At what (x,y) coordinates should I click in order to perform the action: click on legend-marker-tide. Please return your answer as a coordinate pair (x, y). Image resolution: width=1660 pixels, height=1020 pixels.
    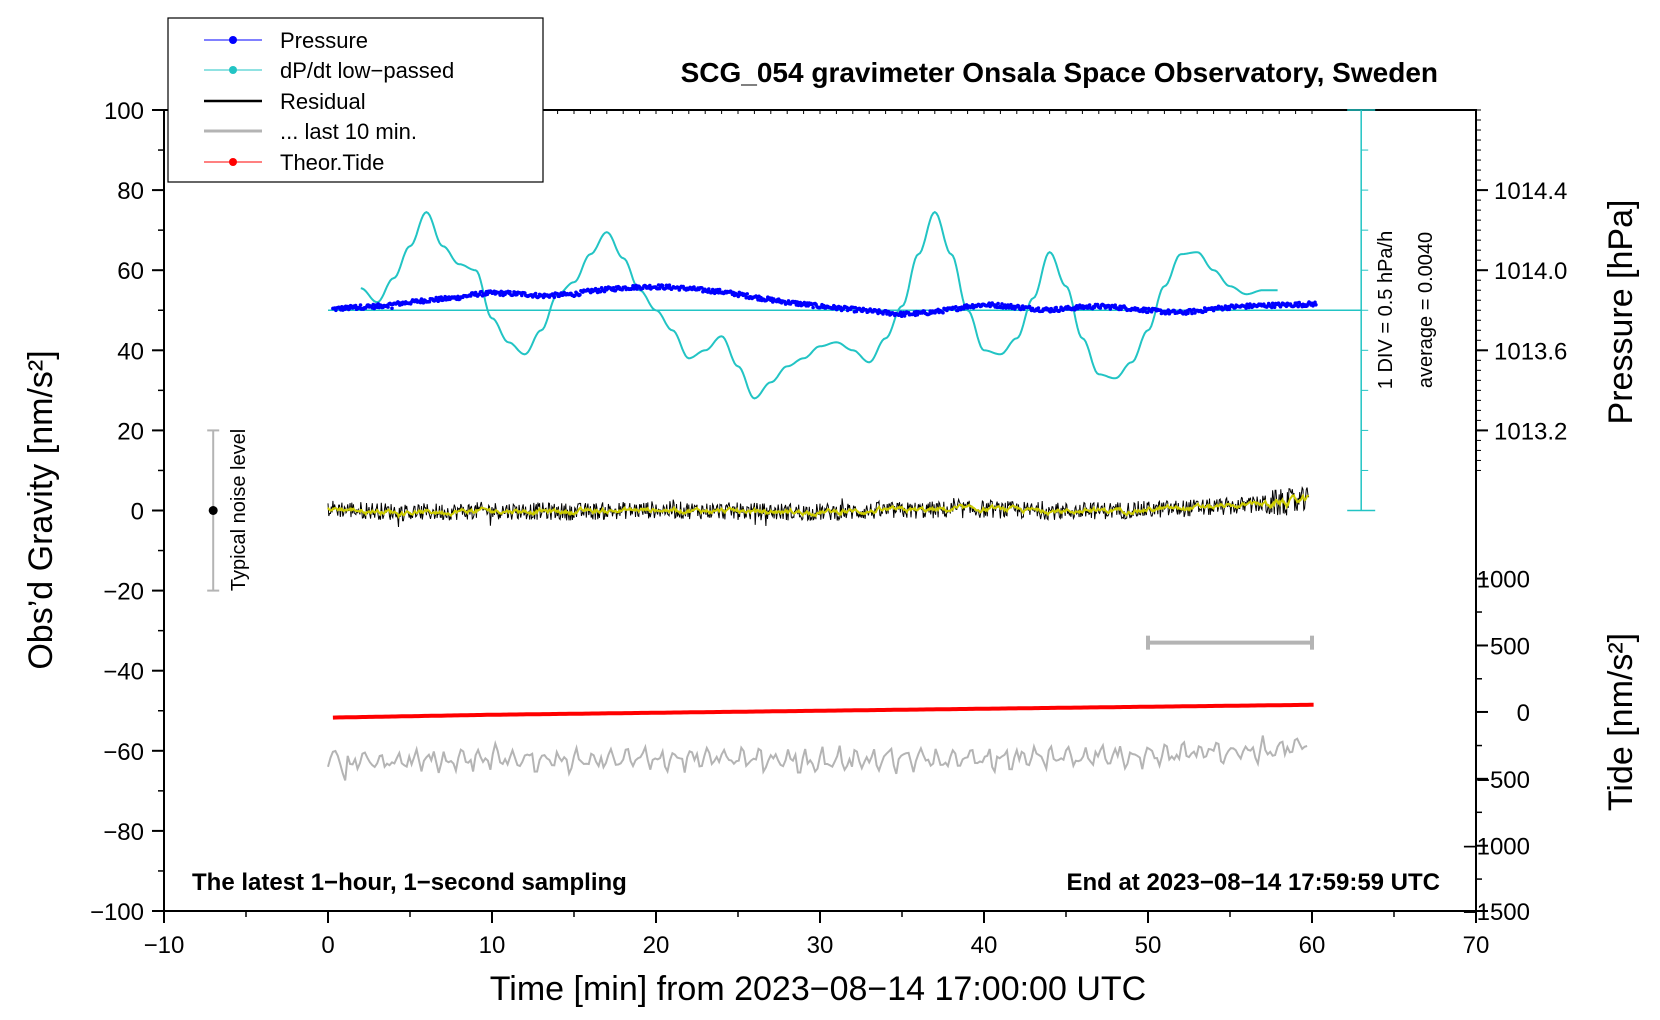
    Looking at the image, I should click on (233, 162).